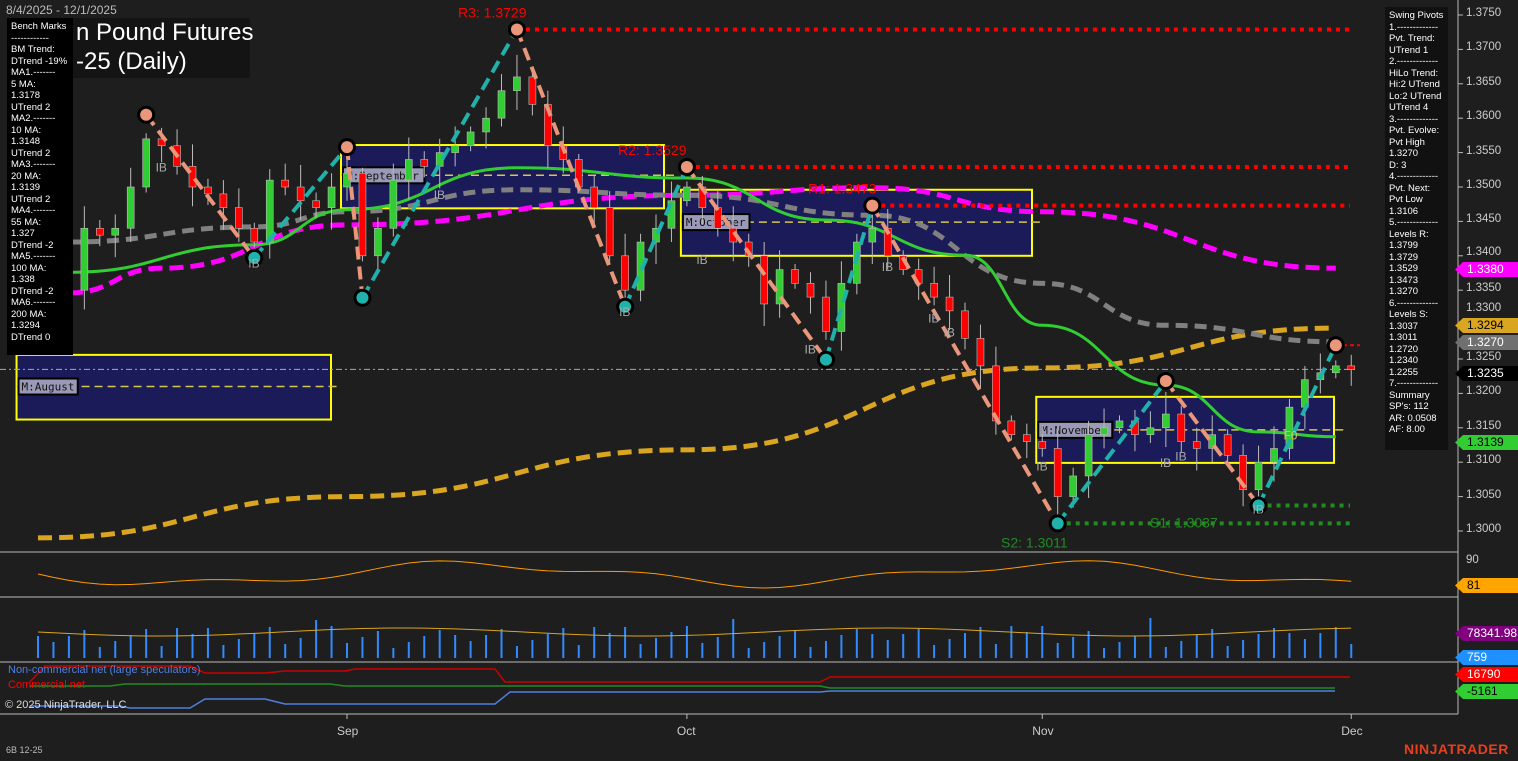 This screenshot has height=761, width=1518. What do you see at coordinates (1484, 47) in the screenshot?
I see `y-tick-label: 1.3700` at bounding box center [1484, 47].